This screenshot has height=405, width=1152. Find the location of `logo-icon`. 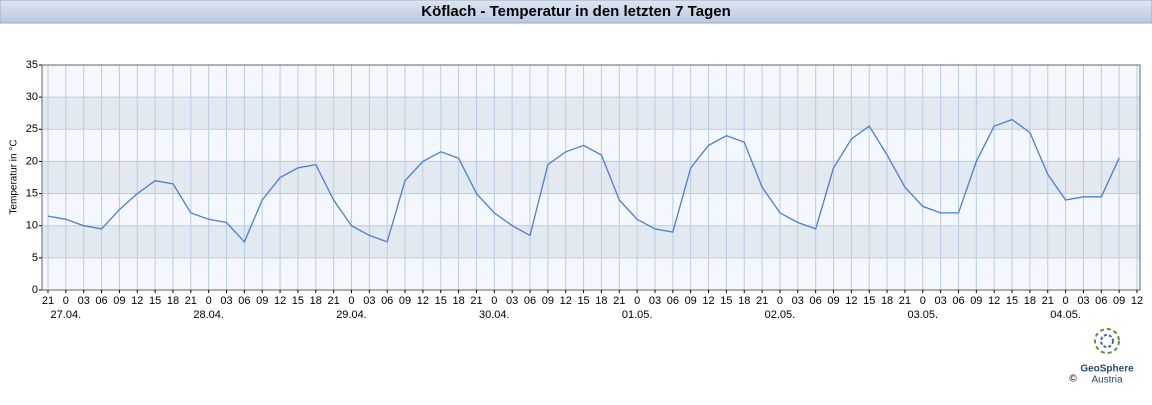

logo-icon is located at coordinates (1107, 341).